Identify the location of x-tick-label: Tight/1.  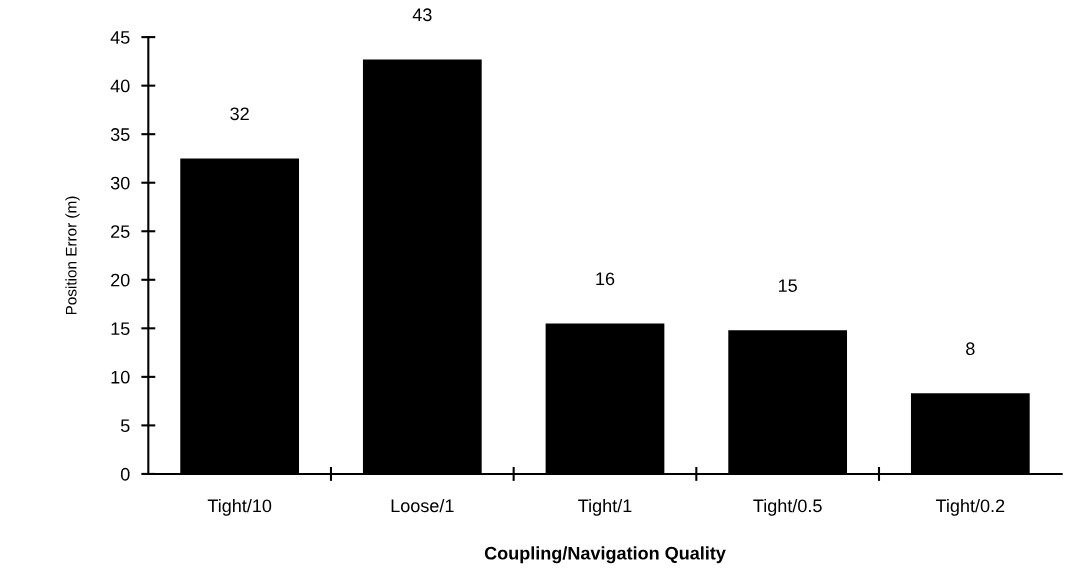
(605, 507).